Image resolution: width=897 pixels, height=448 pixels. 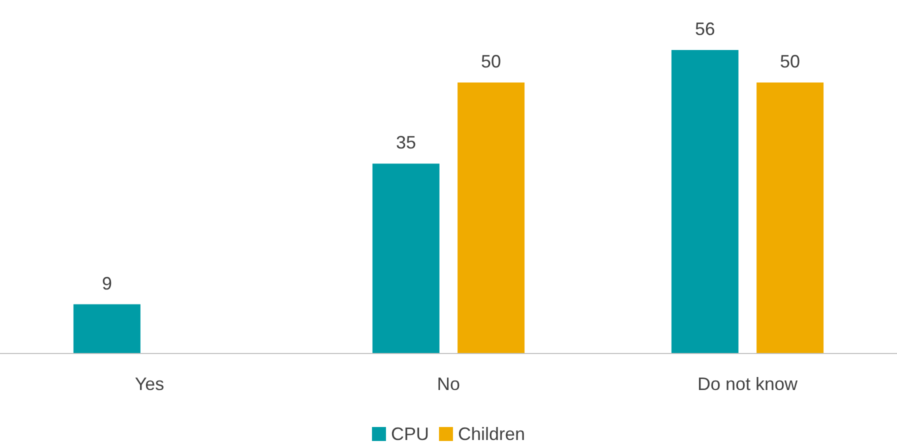 I want to click on data-label: 35, so click(x=406, y=142).